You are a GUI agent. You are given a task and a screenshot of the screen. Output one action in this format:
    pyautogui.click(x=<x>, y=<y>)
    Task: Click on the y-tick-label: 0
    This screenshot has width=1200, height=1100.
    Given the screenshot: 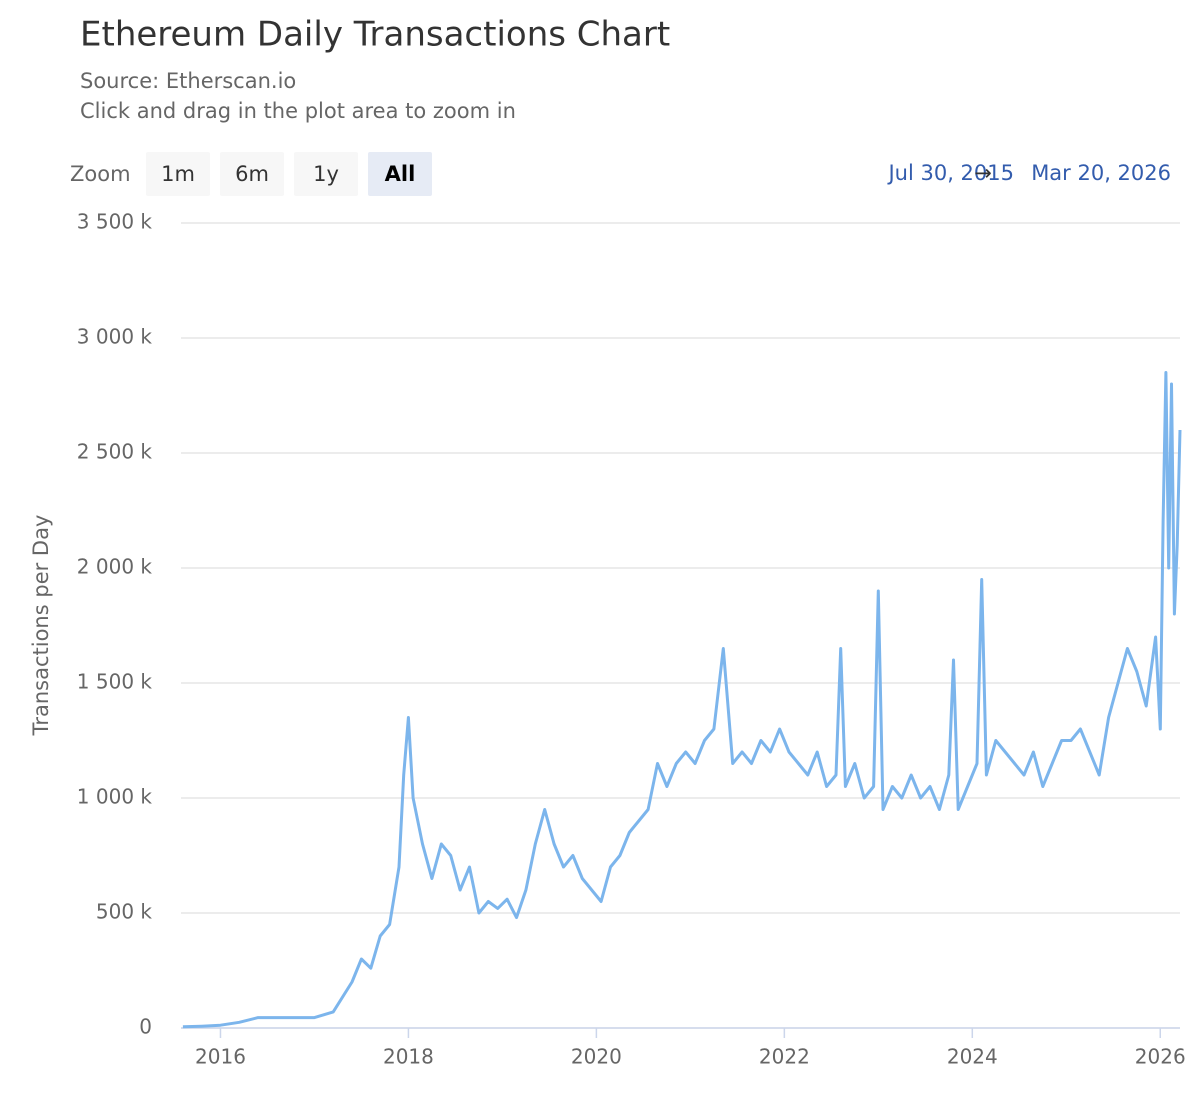 What is the action you would take?
    pyautogui.click(x=145, y=1027)
    